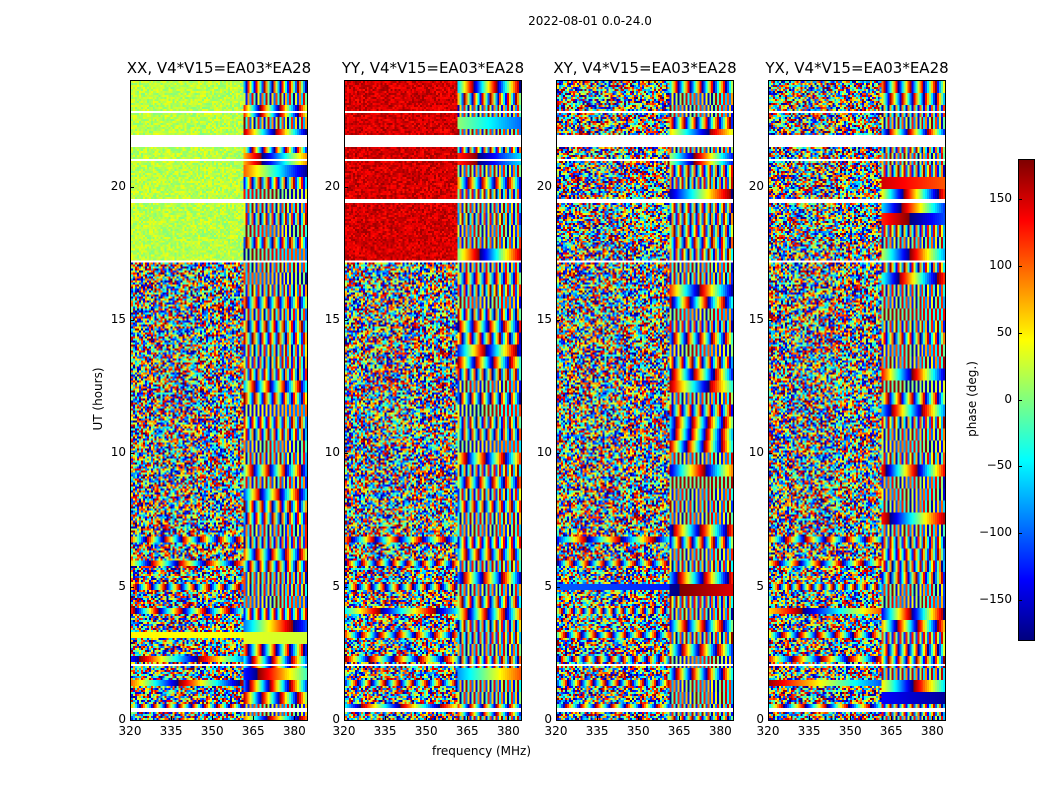 The height and width of the screenshot is (800, 1050). I want to click on colorbar-tick-label: 150, so click(1000, 198).